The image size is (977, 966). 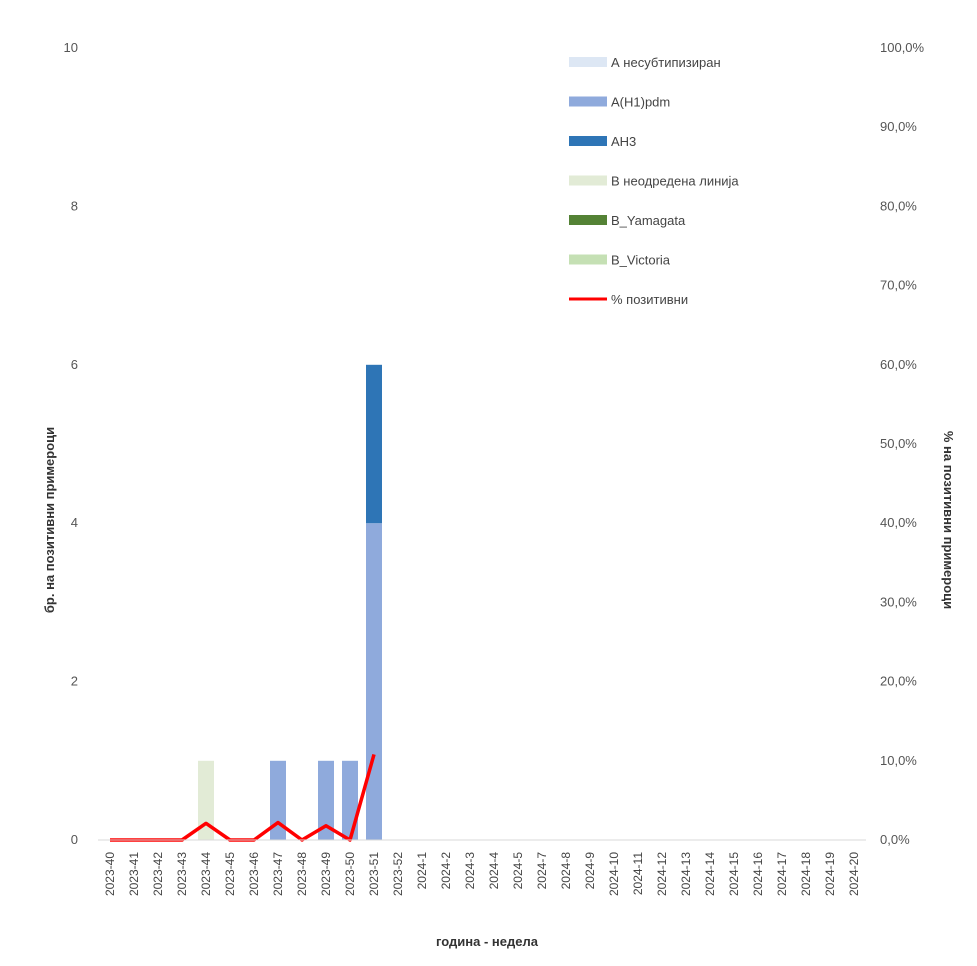 I want to click on x-tick-label: 2024-9, so click(x=590, y=871).